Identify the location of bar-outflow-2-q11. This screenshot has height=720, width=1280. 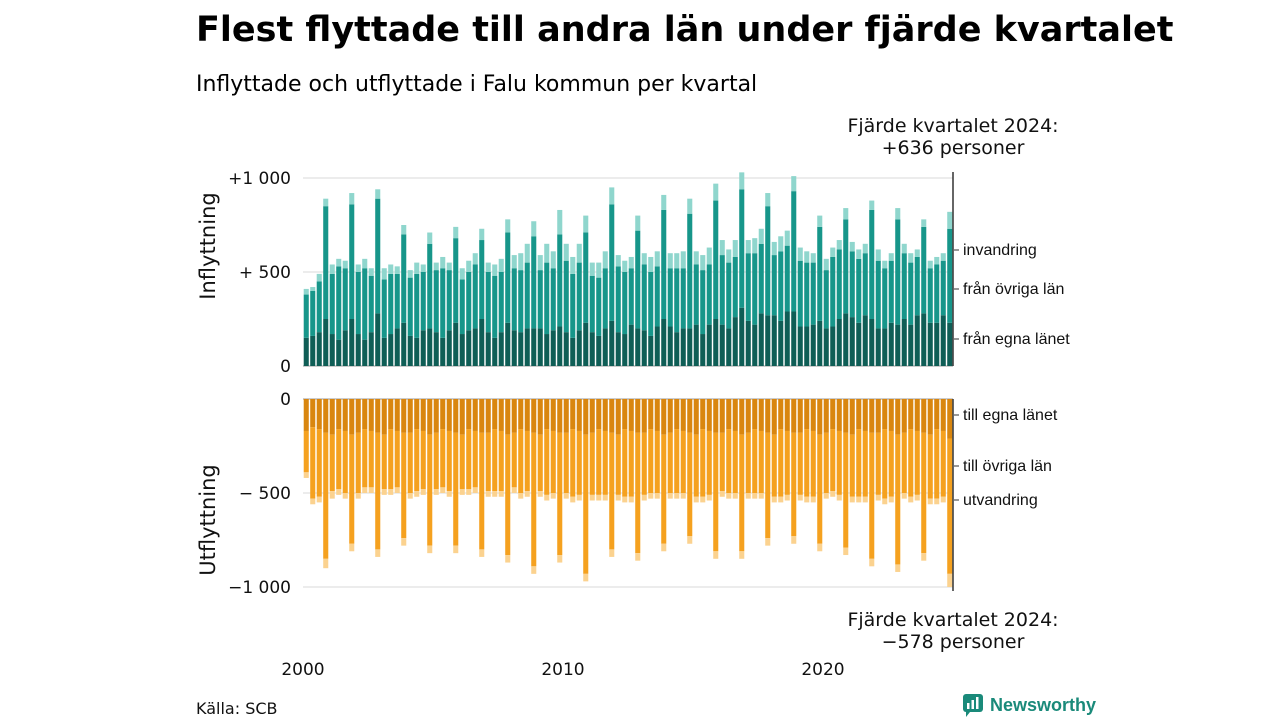
(371, 459).